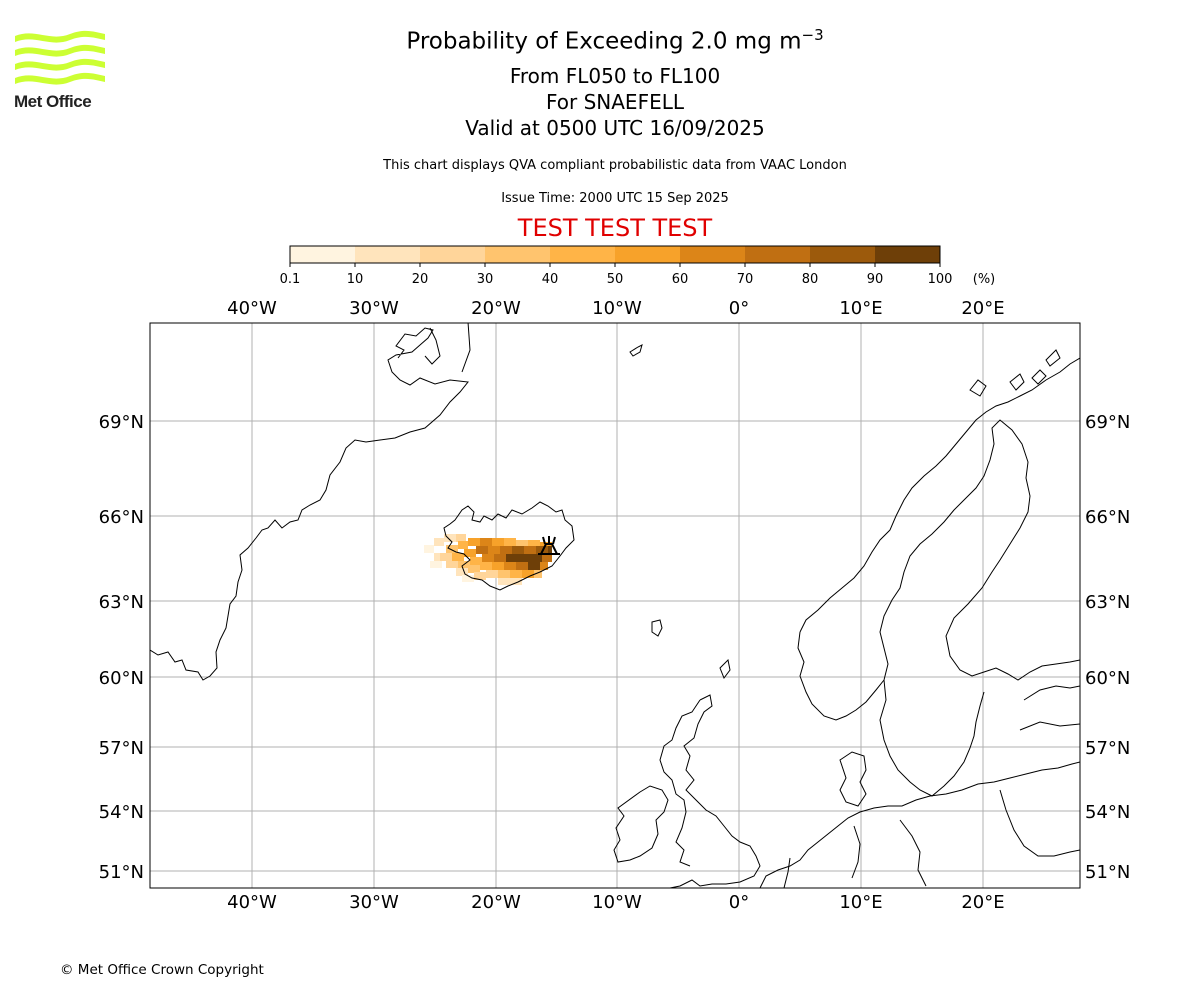 The image size is (1200, 1000). I want to click on jan-mayen, so click(636, 350).